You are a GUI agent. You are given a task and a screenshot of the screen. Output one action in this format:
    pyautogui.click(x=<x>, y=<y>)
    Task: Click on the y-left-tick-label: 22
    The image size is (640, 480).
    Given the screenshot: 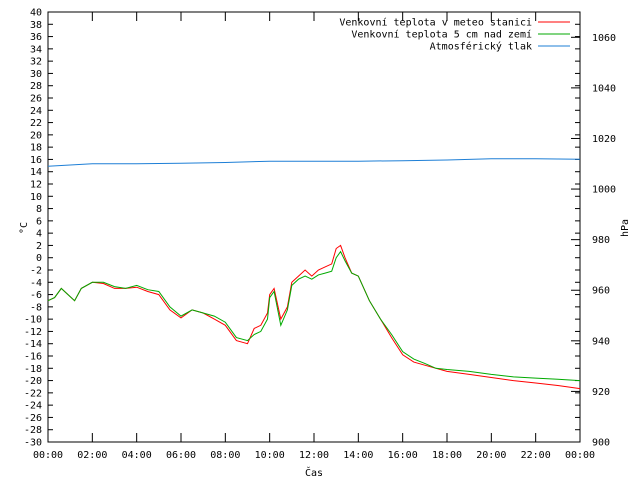 What is the action you would take?
    pyautogui.click(x=36, y=123)
    